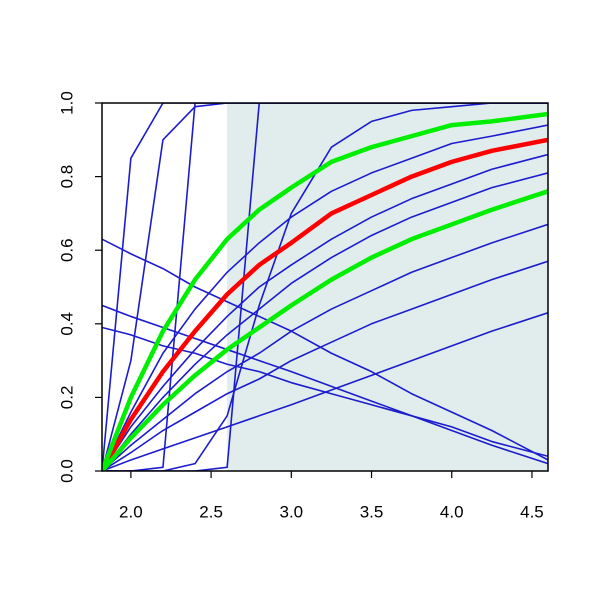 Image resolution: width=600 pixels, height=600 pixels. Describe the element at coordinates (66, 324) in the screenshot. I see `y-tick-label: 0.4` at that location.